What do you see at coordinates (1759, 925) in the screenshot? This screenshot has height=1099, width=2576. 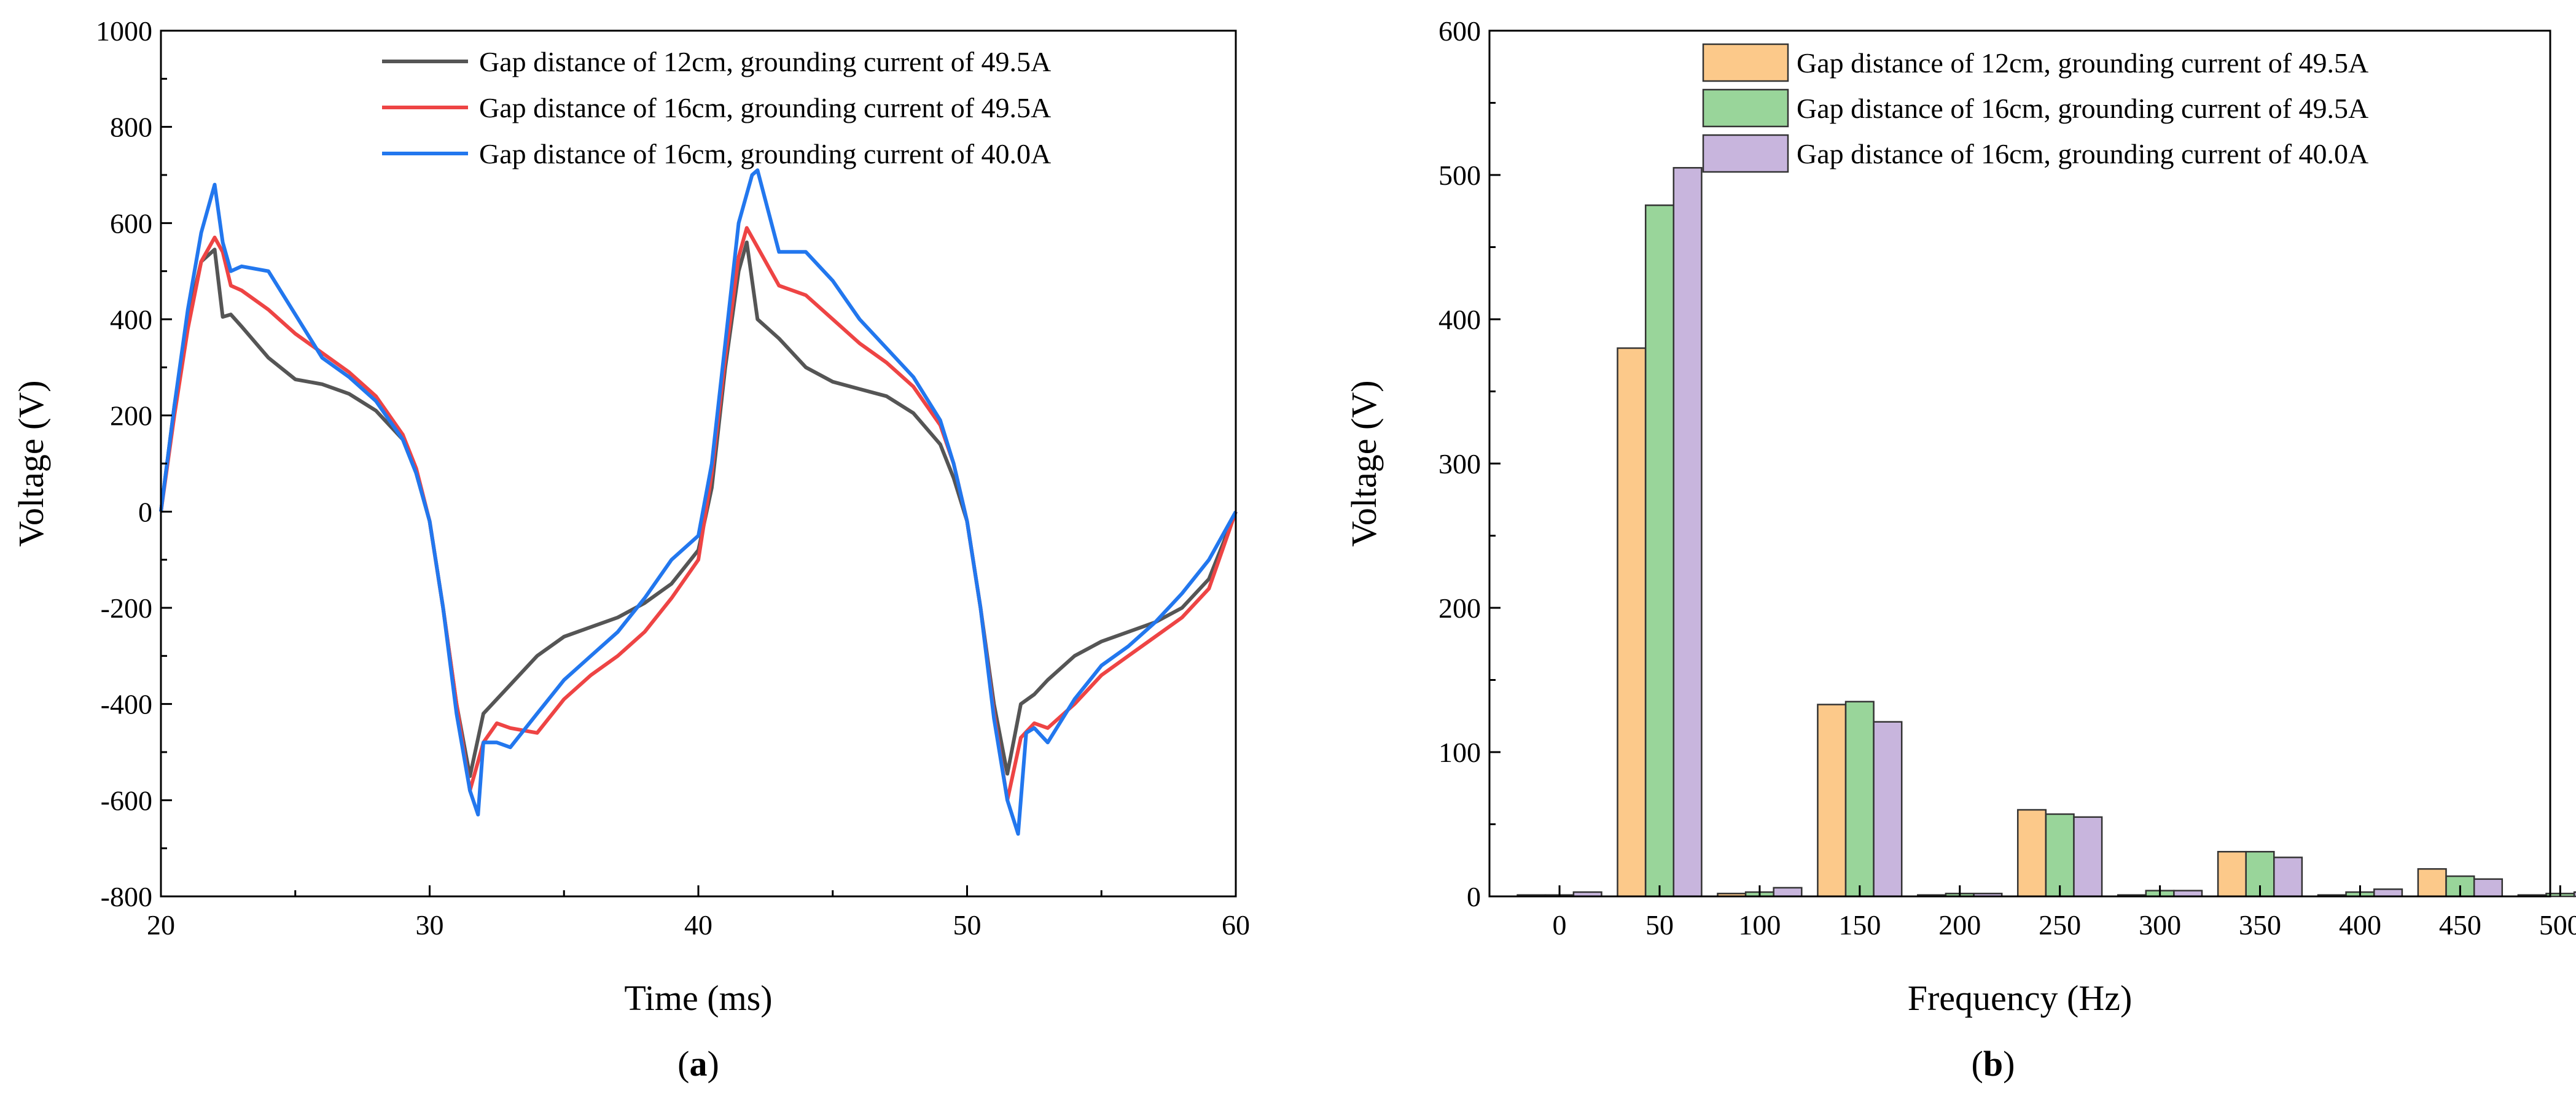 I see `x-tick-label: 100` at bounding box center [1759, 925].